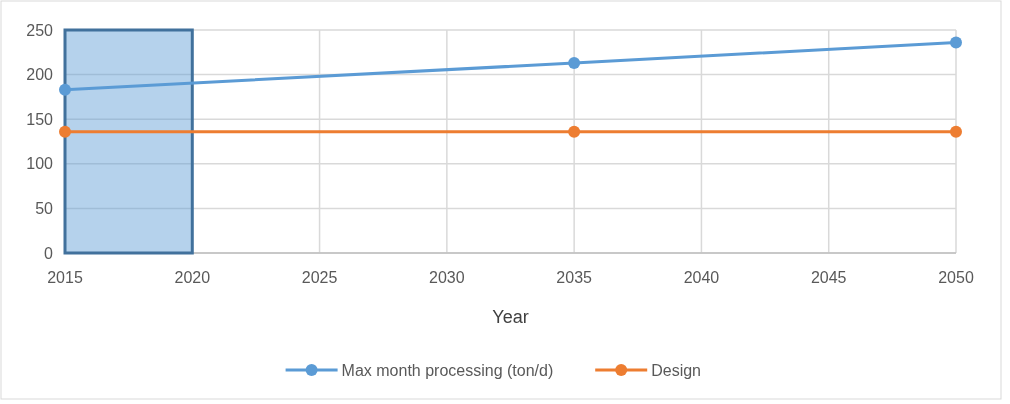  I want to click on y-tick-label: 250, so click(40, 30).